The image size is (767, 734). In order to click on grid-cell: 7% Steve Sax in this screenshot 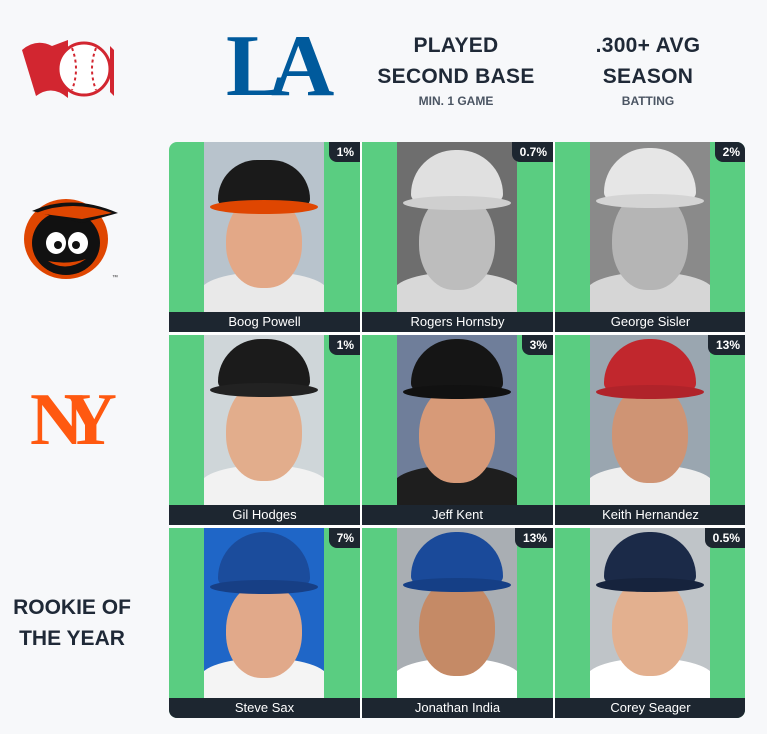, I will do `click(264, 623)`.